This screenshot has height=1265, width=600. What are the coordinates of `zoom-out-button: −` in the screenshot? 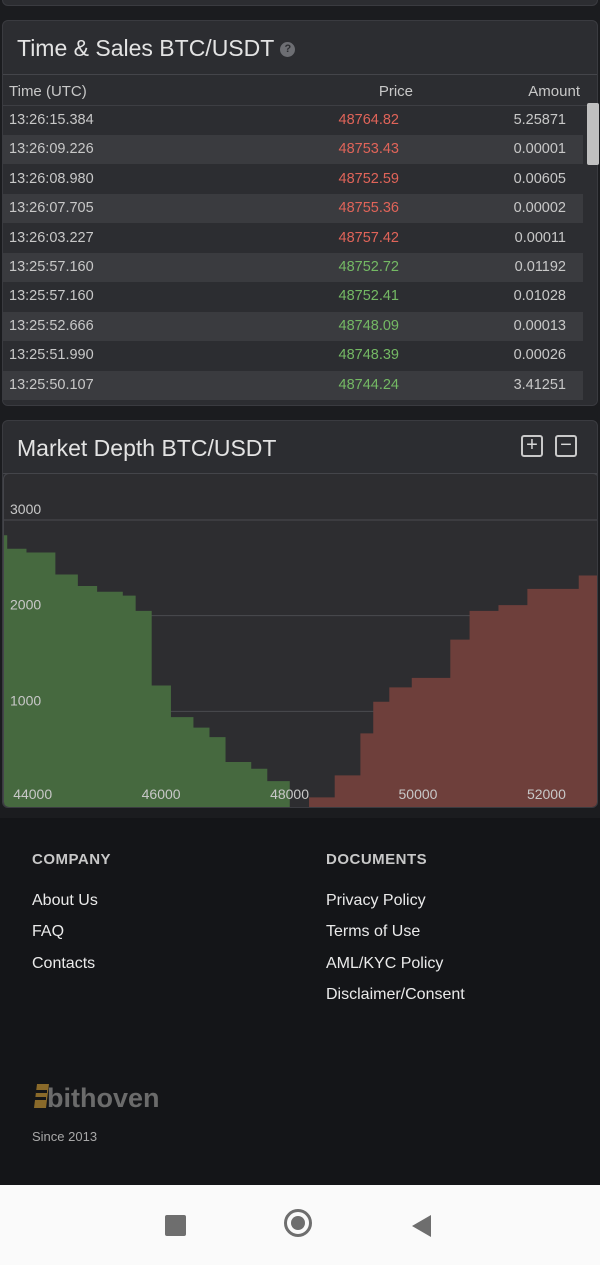 It's located at (566, 446).